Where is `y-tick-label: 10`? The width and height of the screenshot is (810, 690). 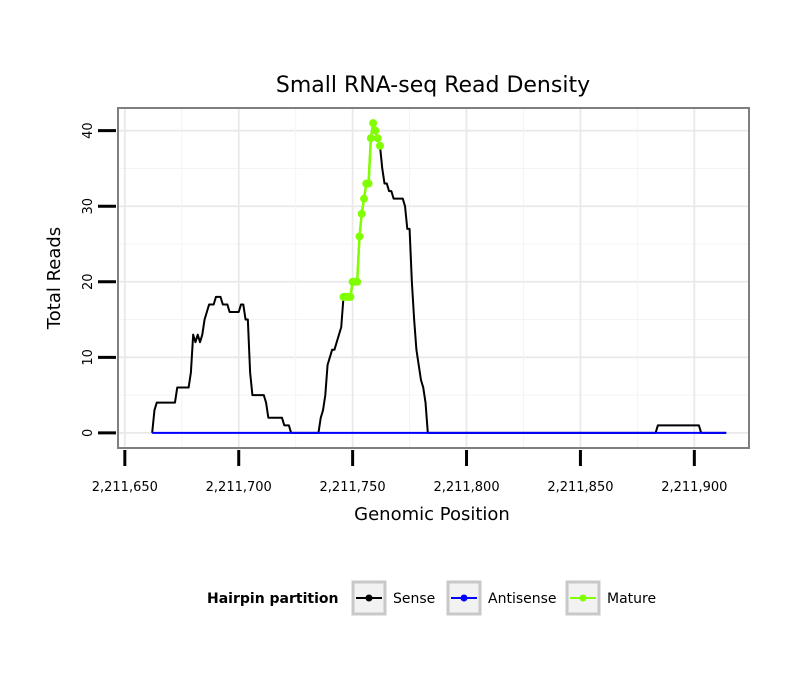 y-tick-label: 10 is located at coordinates (88, 357).